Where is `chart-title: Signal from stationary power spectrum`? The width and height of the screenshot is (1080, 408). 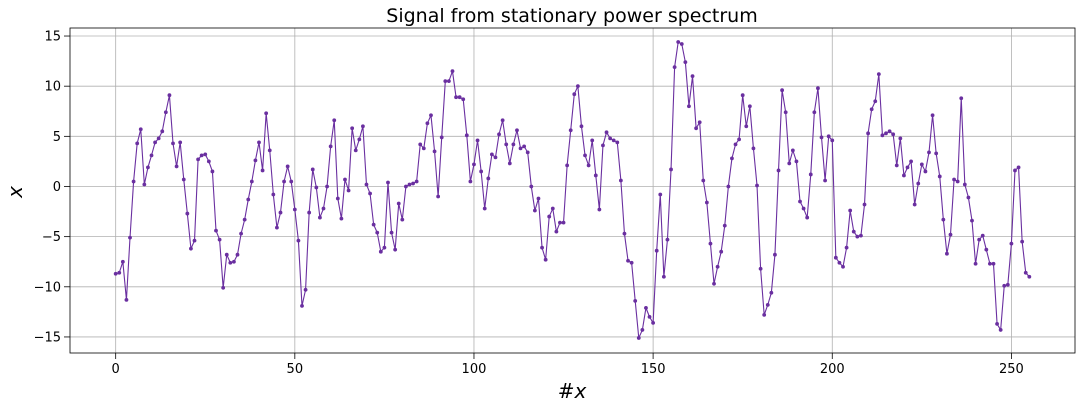
chart-title: Signal from stationary power spectrum is located at coordinates (571, 16).